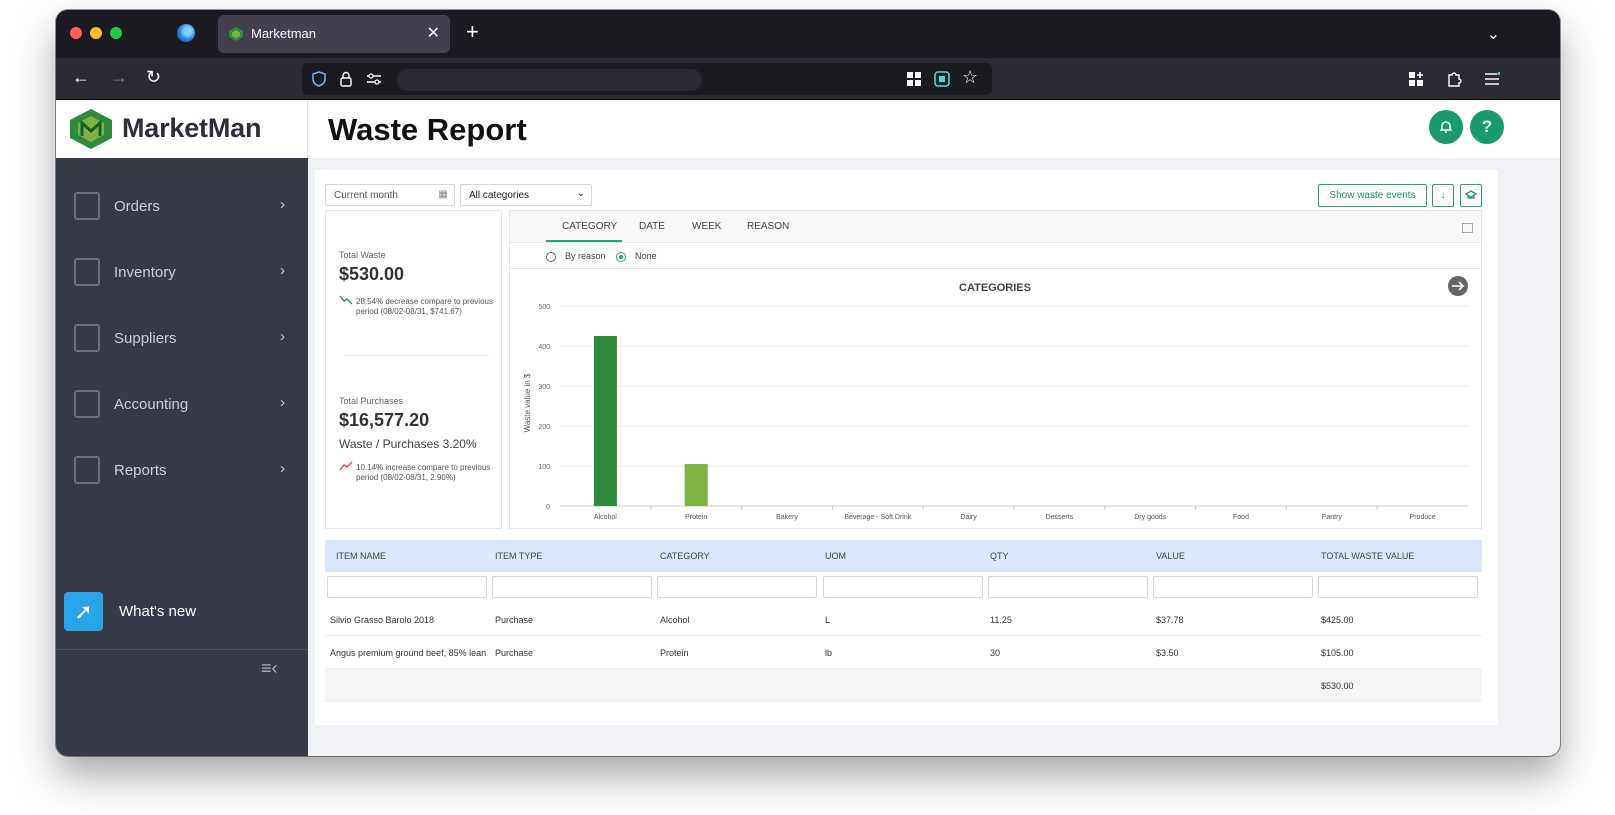  Describe the element at coordinates (519, 556) in the screenshot. I see `col-item-type: ITEM TYPE` at that location.